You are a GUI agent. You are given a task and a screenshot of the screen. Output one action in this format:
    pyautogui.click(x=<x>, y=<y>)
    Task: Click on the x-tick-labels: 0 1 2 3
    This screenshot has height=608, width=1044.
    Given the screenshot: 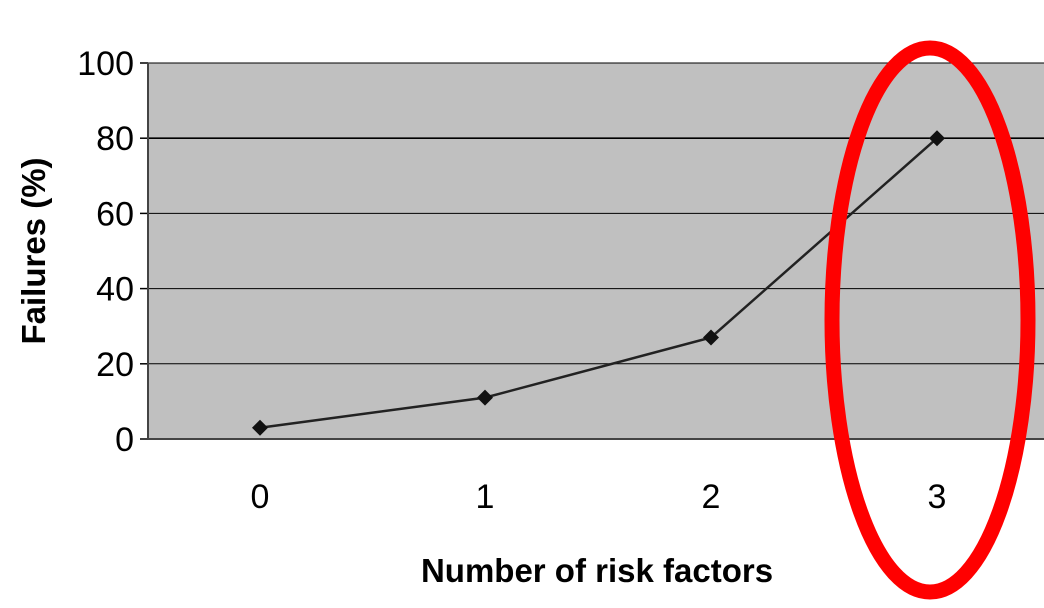 What is the action you would take?
    pyautogui.click(x=599, y=497)
    